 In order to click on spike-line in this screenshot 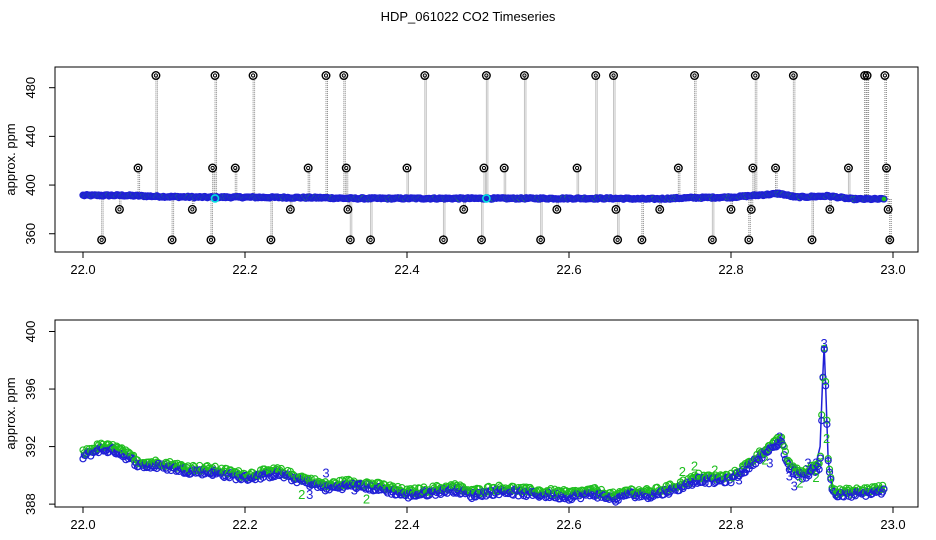, I will do `click(824, 417)`.